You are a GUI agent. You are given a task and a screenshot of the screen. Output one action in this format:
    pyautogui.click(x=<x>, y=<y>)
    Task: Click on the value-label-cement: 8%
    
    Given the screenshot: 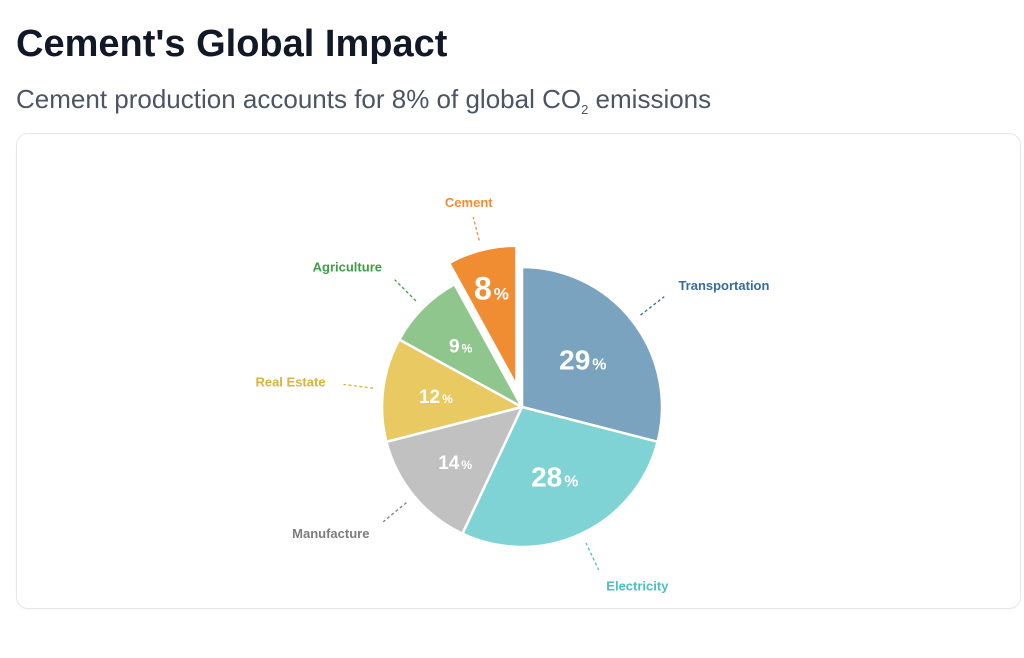 What is the action you would take?
    pyautogui.click(x=491, y=288)
    